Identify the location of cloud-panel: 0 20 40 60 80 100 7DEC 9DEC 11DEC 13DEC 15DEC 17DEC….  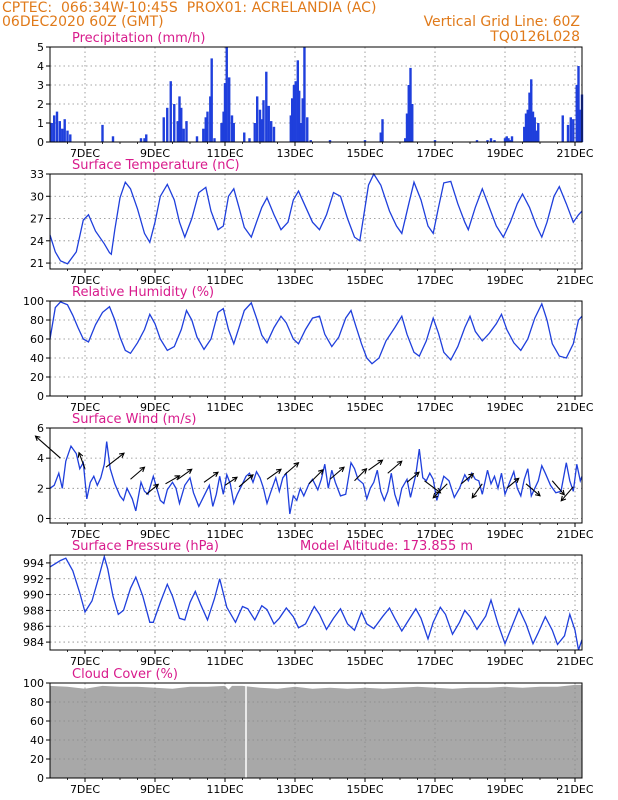
(308, 731).